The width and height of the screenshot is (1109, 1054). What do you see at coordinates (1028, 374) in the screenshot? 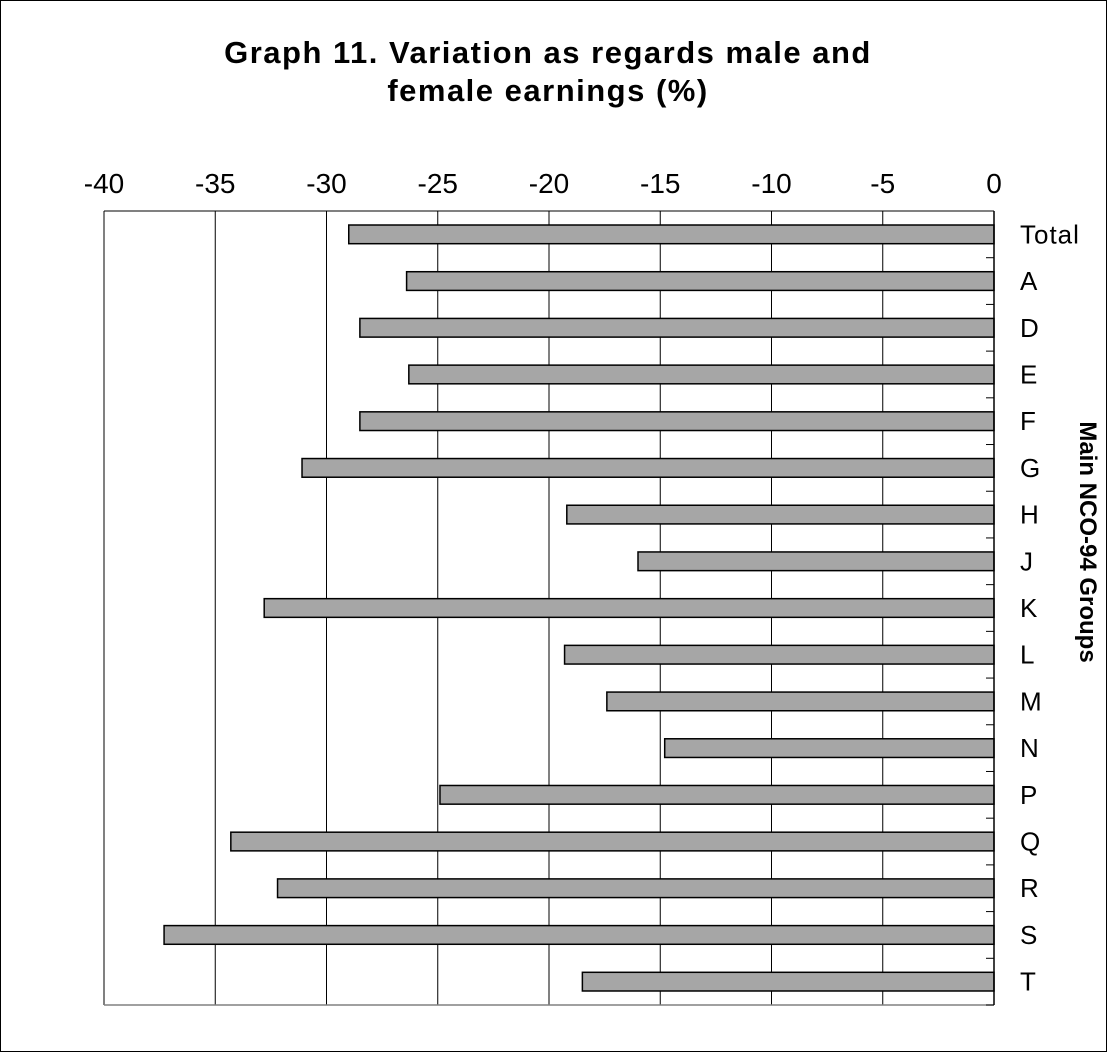
I see `category-label: E` at bounding box center [1028, 374].